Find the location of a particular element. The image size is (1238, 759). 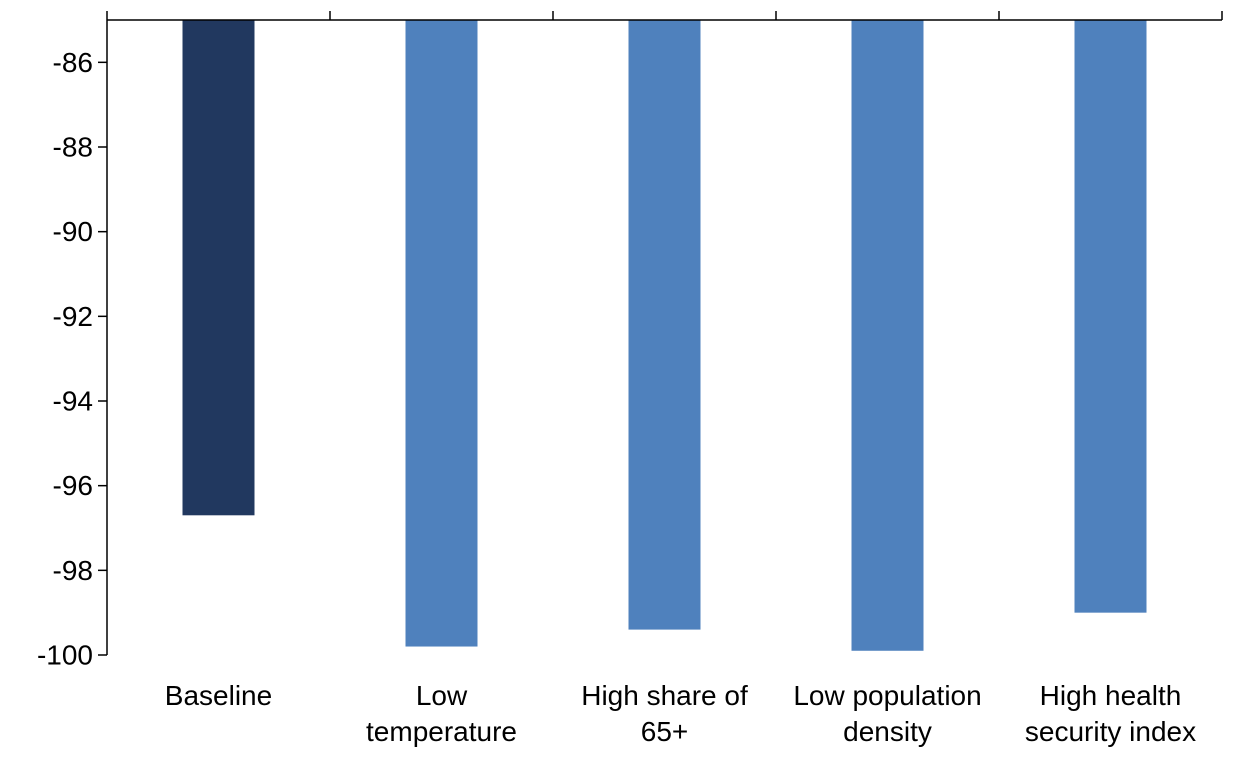

y-tick-label: -92 is located at coordinates (73, 316).